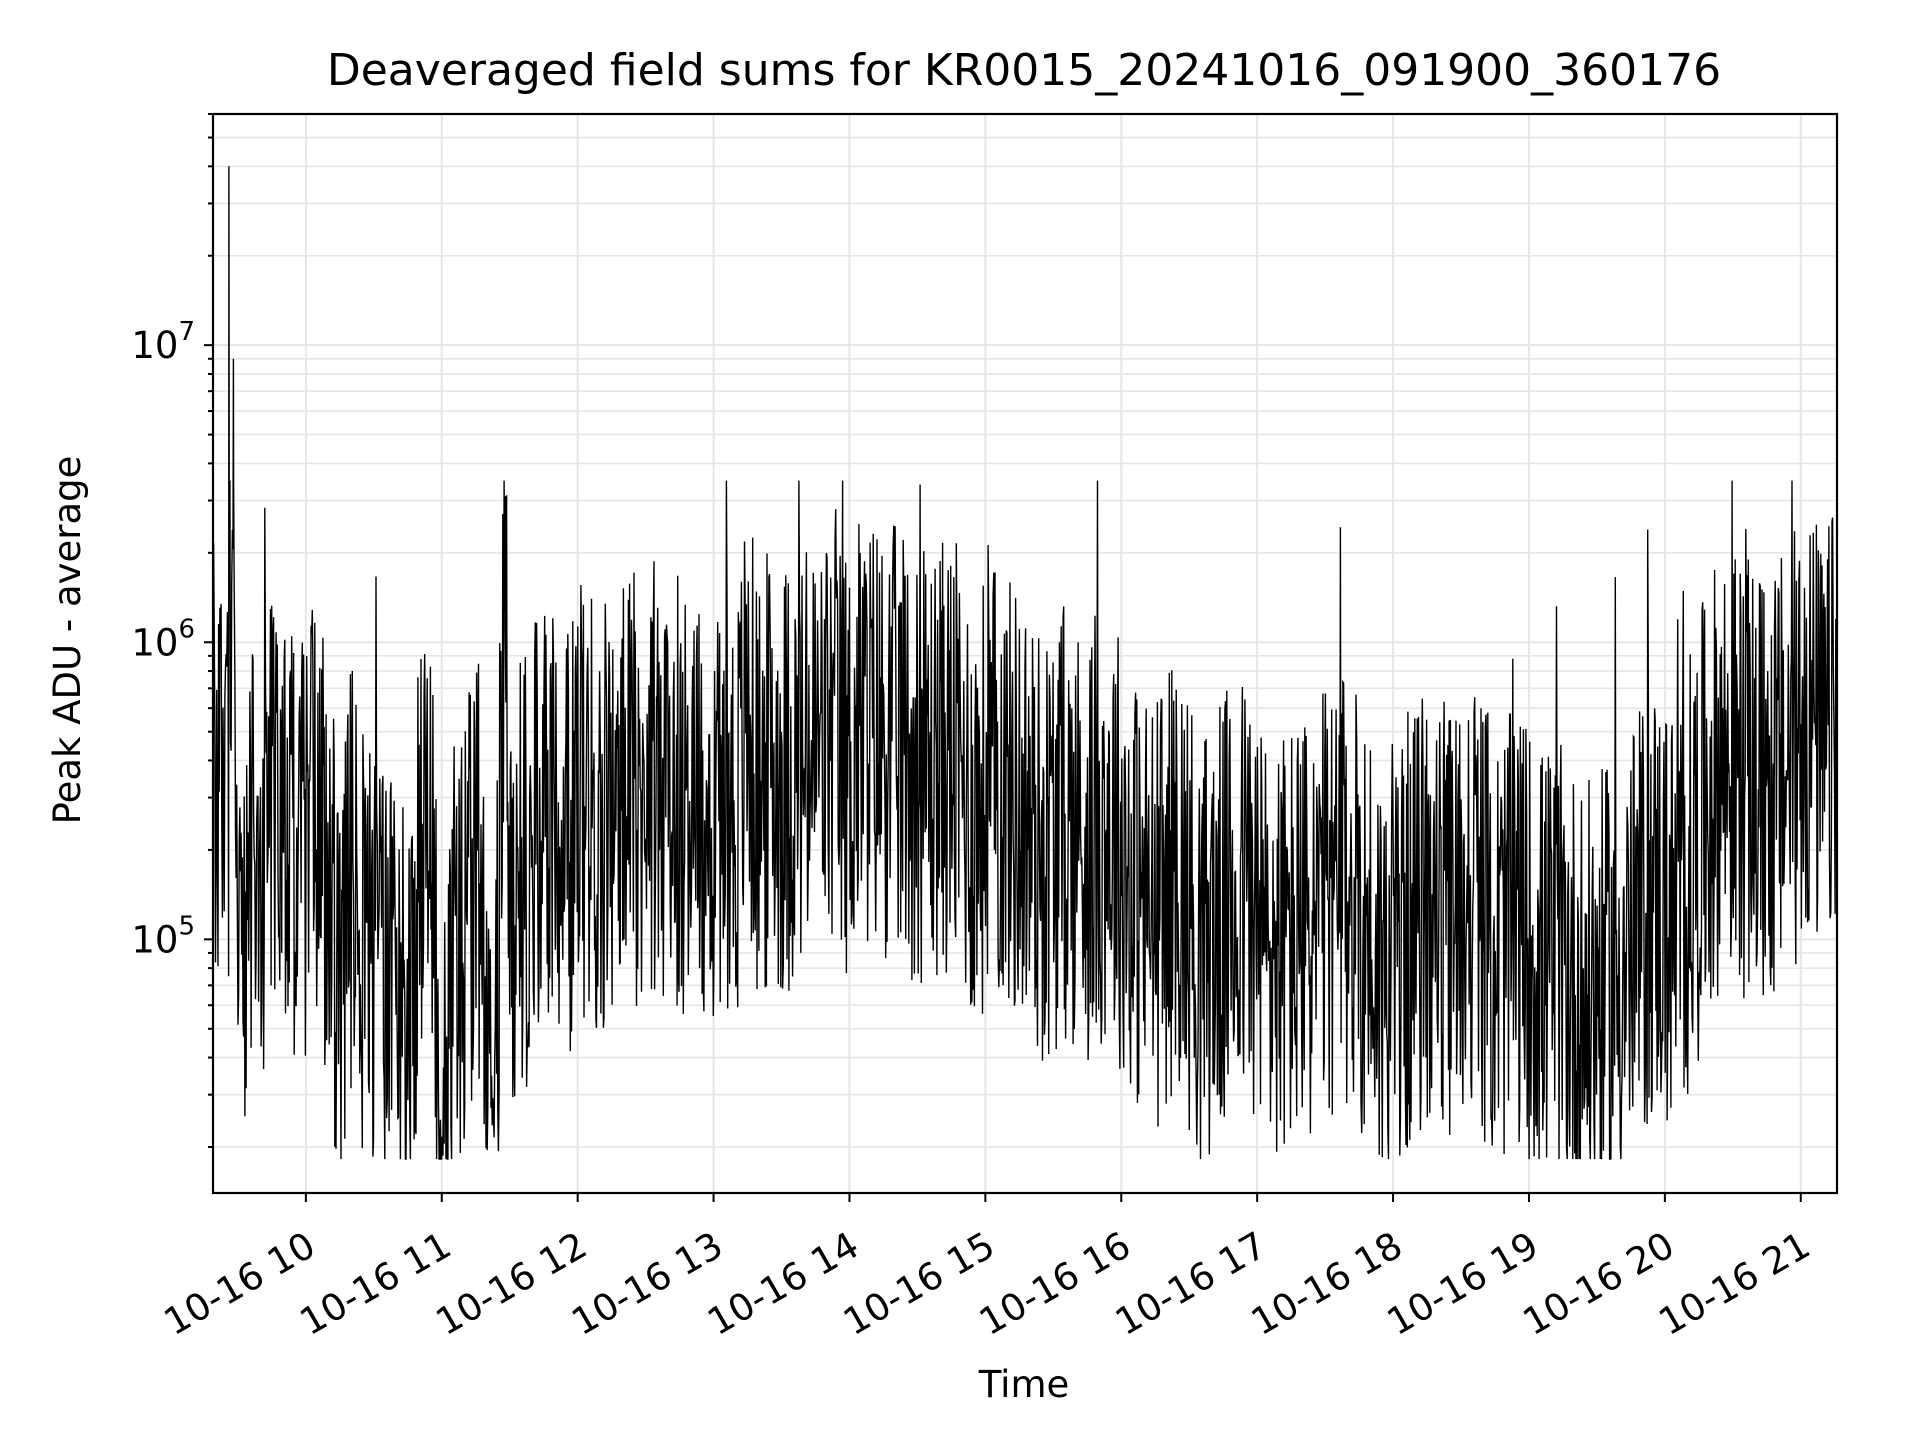  Describe the element at coordinates (1024, 1384) in the screenshot. I see `x-axis-label: Time` at that location.